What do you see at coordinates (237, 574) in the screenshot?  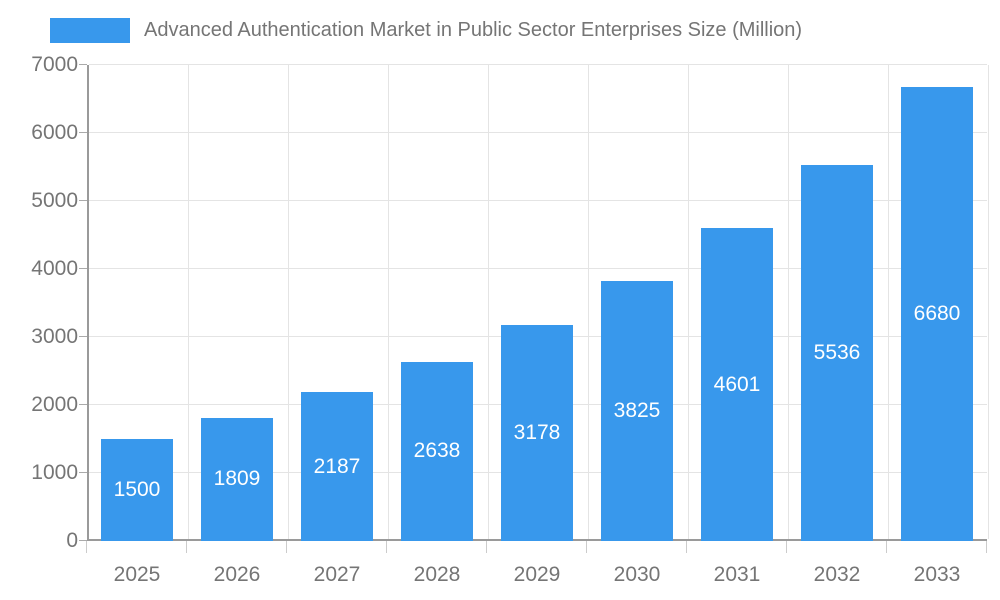 I see `x-axis-tick-label: 2026` at bounding box center [237, 574].